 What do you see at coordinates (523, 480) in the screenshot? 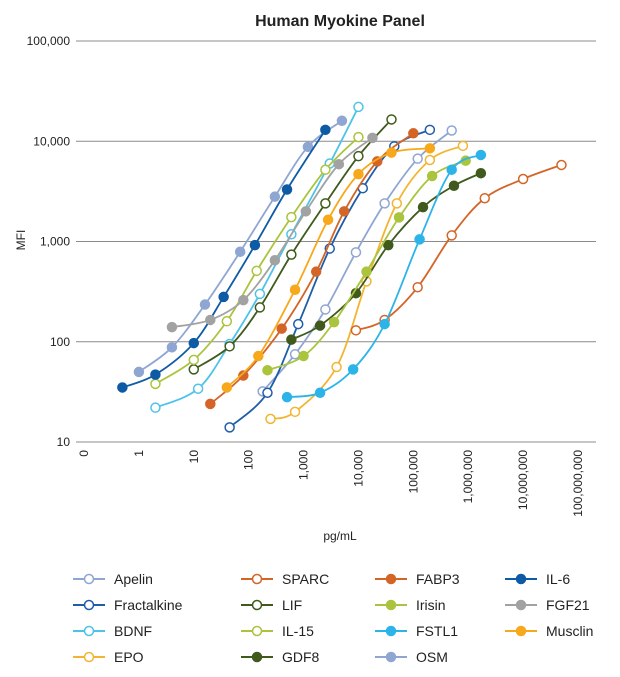
I see `x-tick-label: 10,000,000` at bounding box center [523, 480].